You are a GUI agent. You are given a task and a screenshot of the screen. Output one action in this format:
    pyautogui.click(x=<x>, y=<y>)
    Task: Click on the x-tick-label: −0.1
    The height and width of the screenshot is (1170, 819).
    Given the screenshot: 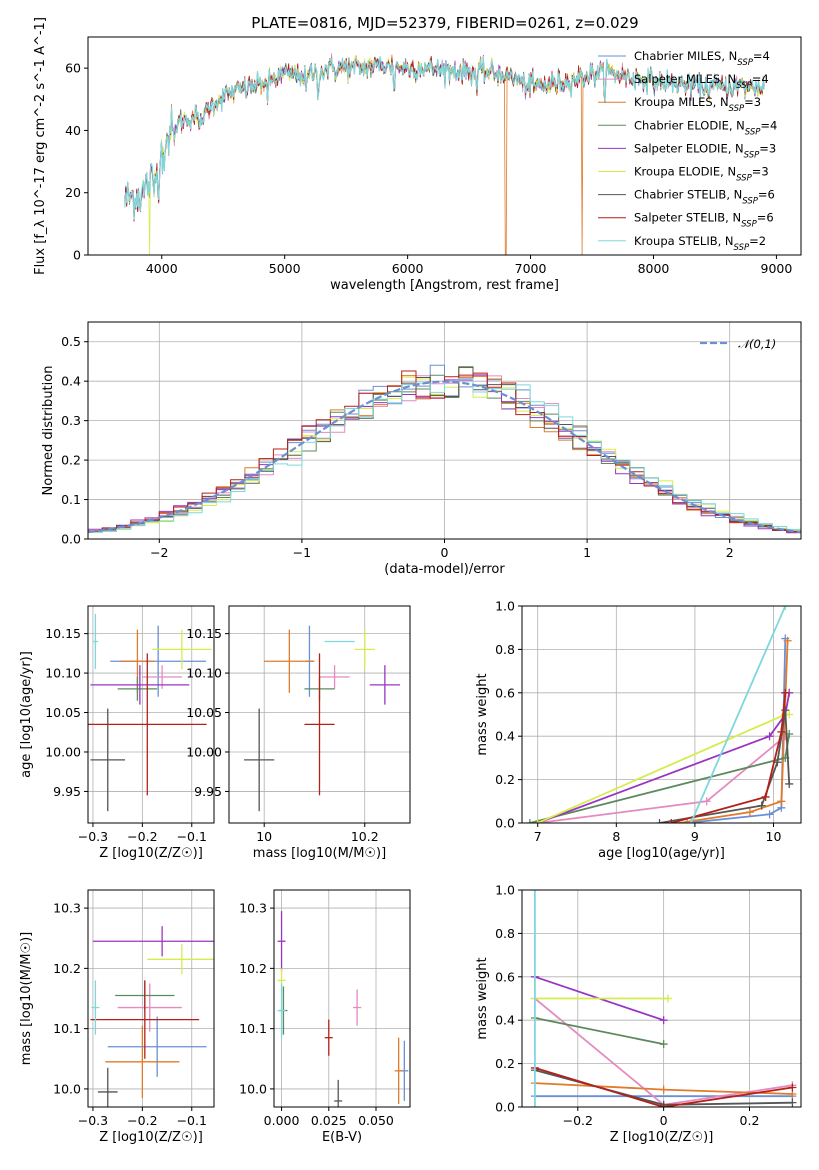 What is the action you would take?
    pyautogui.click(x=192, y=836)
    